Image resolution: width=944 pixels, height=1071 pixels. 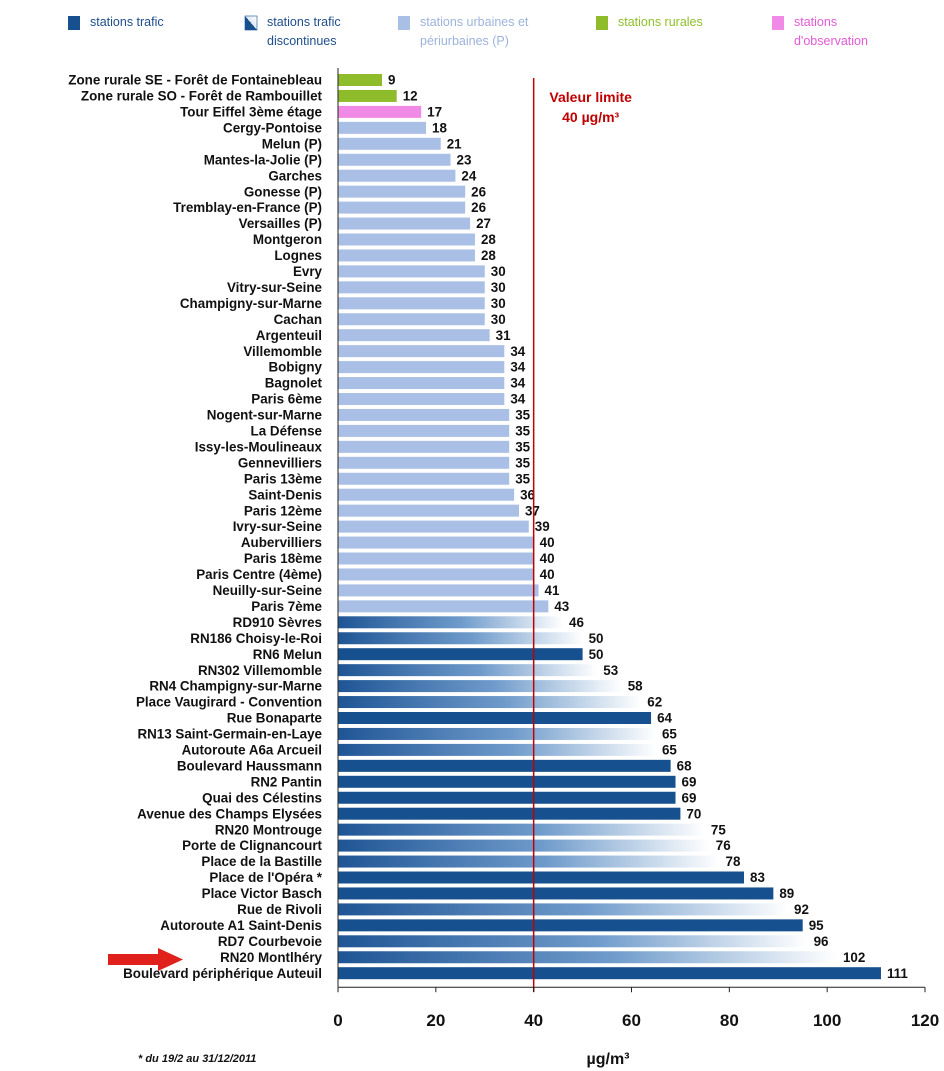 I want to click on bar-row: Autoroute A1 Saint-Denis 95, so click(x=492, y=925).